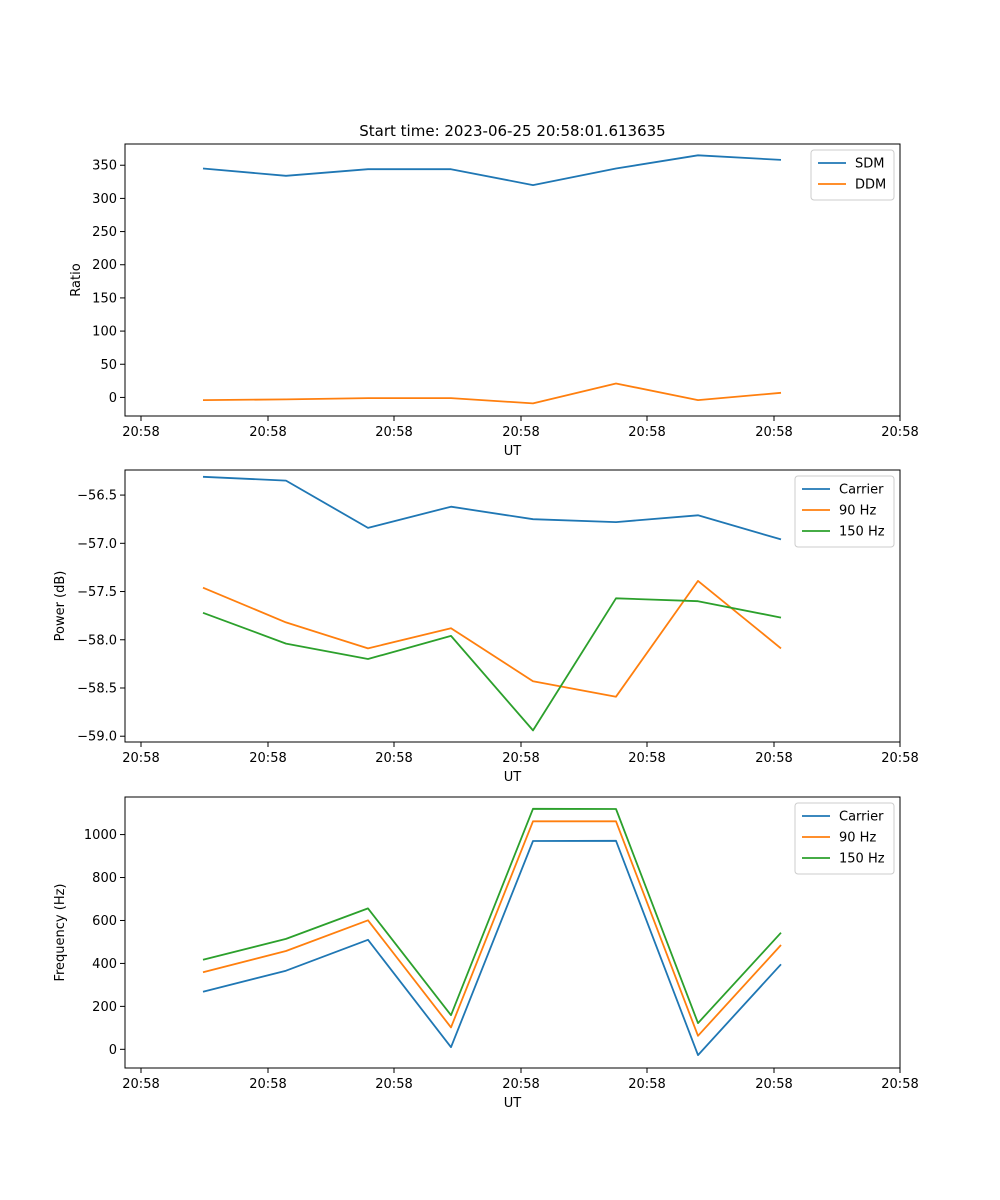  Describe the element at coordinates (104, 199) in the screenshot. I see `y-tick-label: 300` at that location.